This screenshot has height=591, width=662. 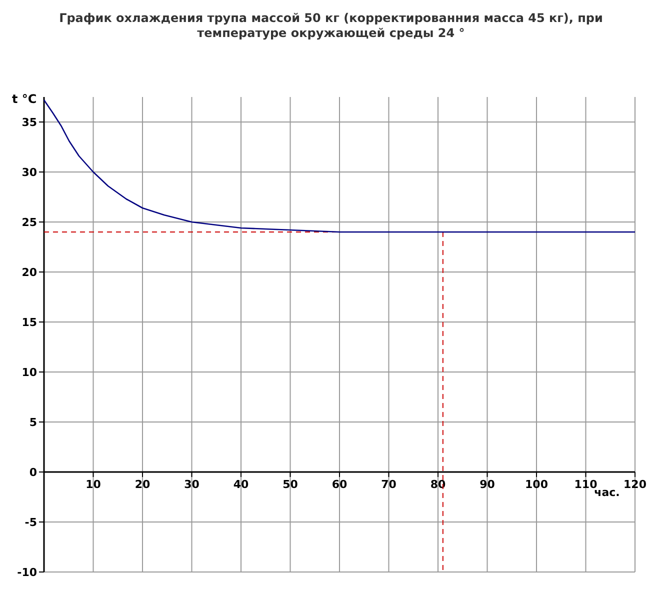 What do you see at coordinates (30, 372) in the screenshot?
I see `y-tick-label: 10` at bounding box center [30, 372].